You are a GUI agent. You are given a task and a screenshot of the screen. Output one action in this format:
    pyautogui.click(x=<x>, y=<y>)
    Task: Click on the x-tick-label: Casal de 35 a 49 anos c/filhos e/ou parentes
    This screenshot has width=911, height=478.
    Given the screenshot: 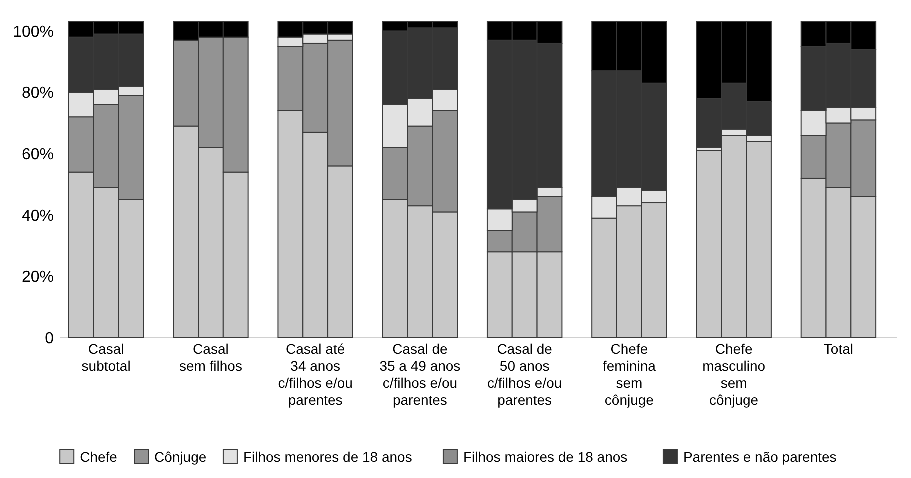 What is the action you would take?
    pyautogui.click(x=420, y=374)
    